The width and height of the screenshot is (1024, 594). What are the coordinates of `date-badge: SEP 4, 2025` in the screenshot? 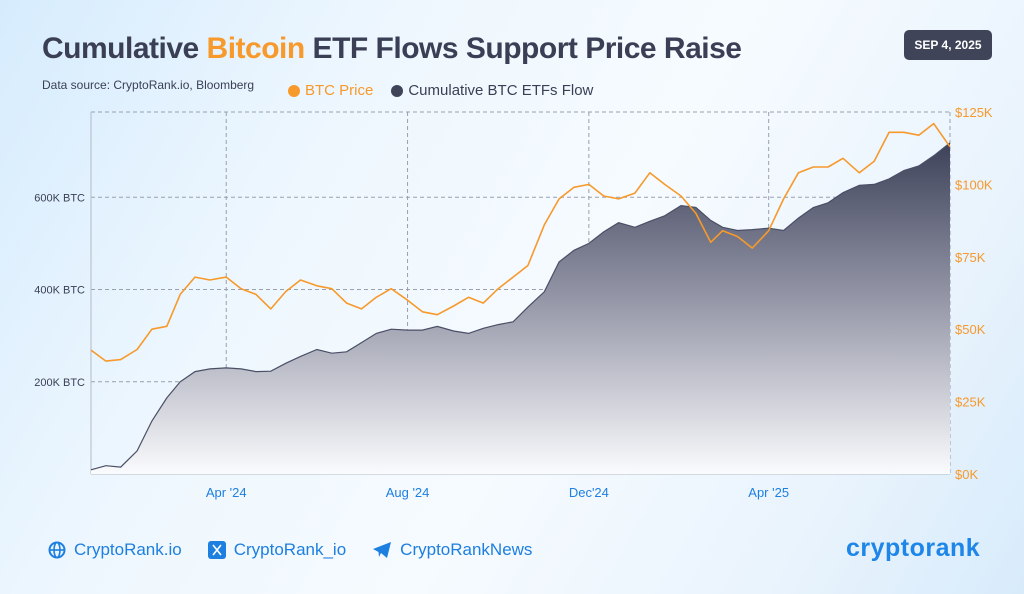 It's located at (948, 45).